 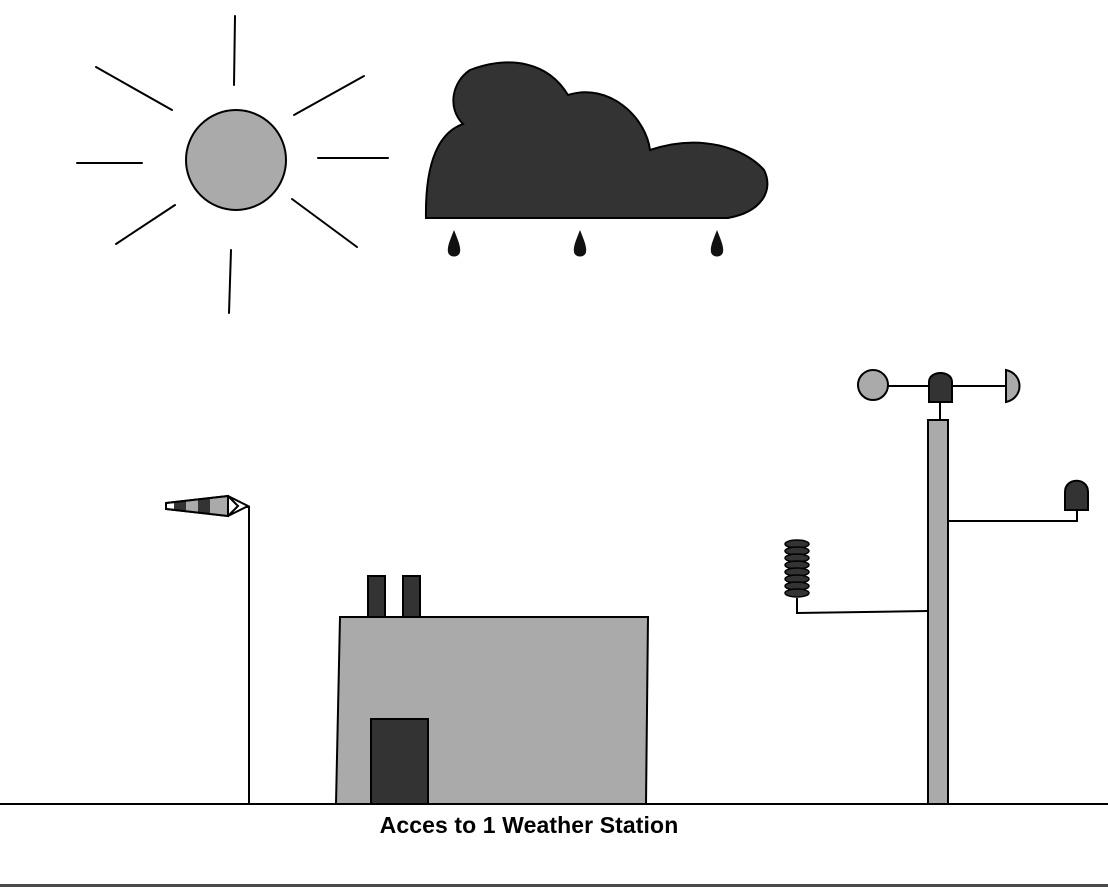 I want to click on anemometer-icon, so click(x=939, y=386).